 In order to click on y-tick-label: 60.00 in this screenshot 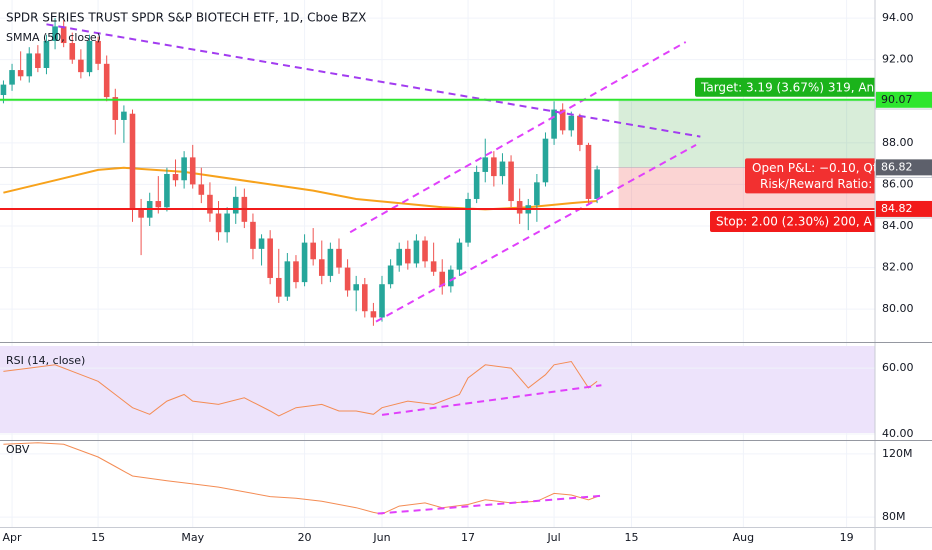, I will do `click(898, 367)`.